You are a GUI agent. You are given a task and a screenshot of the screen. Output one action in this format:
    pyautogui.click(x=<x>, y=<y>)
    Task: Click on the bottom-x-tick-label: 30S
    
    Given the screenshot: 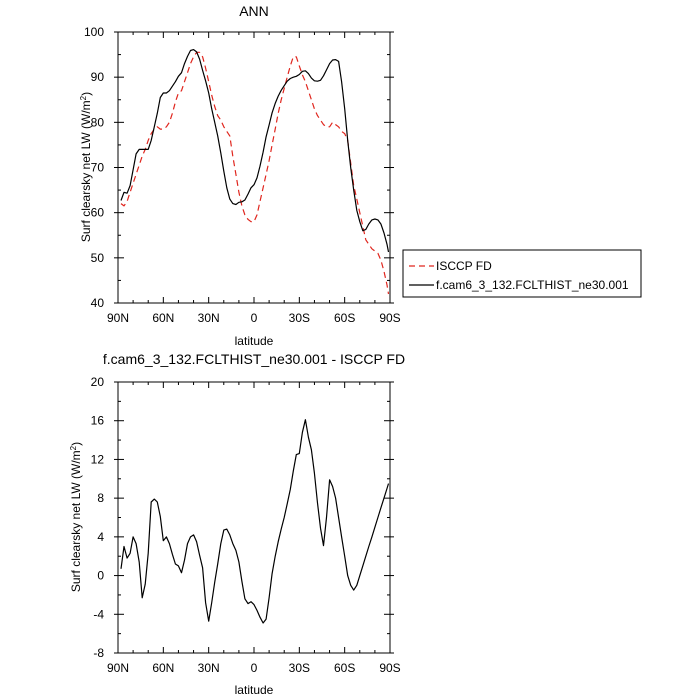 What is the action you would take?
    pyautogui.click(x=299, y=668)
    